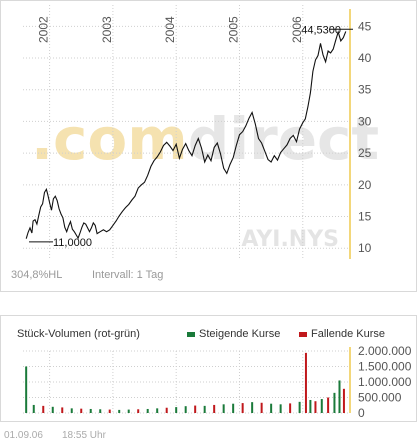  I want to click on vol-y-tick-label: 1.500.000, so click(385, 367).